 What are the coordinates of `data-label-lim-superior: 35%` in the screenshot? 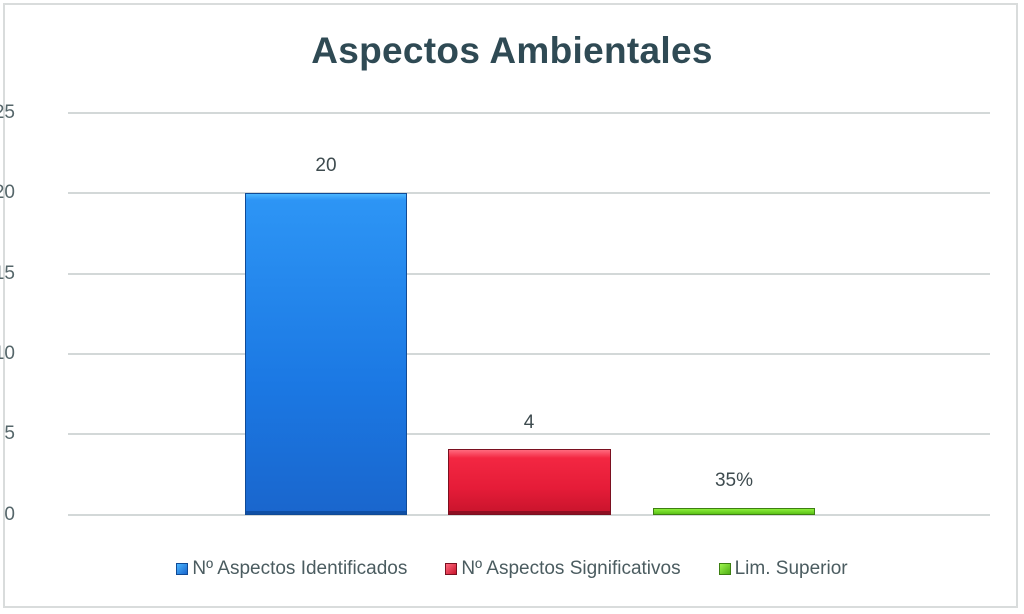 It's located at (734, 480).